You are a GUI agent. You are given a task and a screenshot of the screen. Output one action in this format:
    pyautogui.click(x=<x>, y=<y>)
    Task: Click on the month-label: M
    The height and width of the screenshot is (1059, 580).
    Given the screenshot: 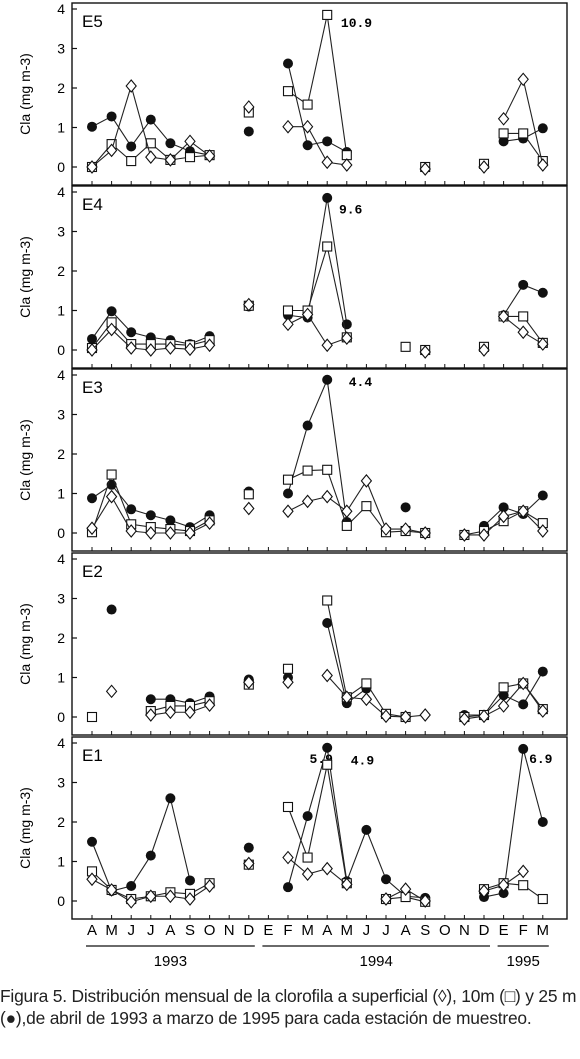 What is the action you would take?
    pyautogui.click(x=307, y=930)
    